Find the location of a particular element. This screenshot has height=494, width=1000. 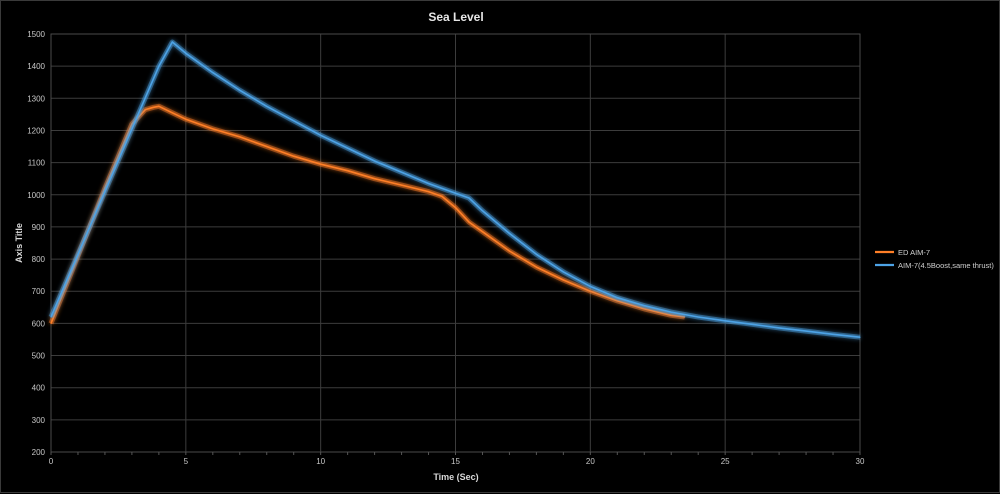

y-tick-label: 700 is located at coordinates (39, 291).